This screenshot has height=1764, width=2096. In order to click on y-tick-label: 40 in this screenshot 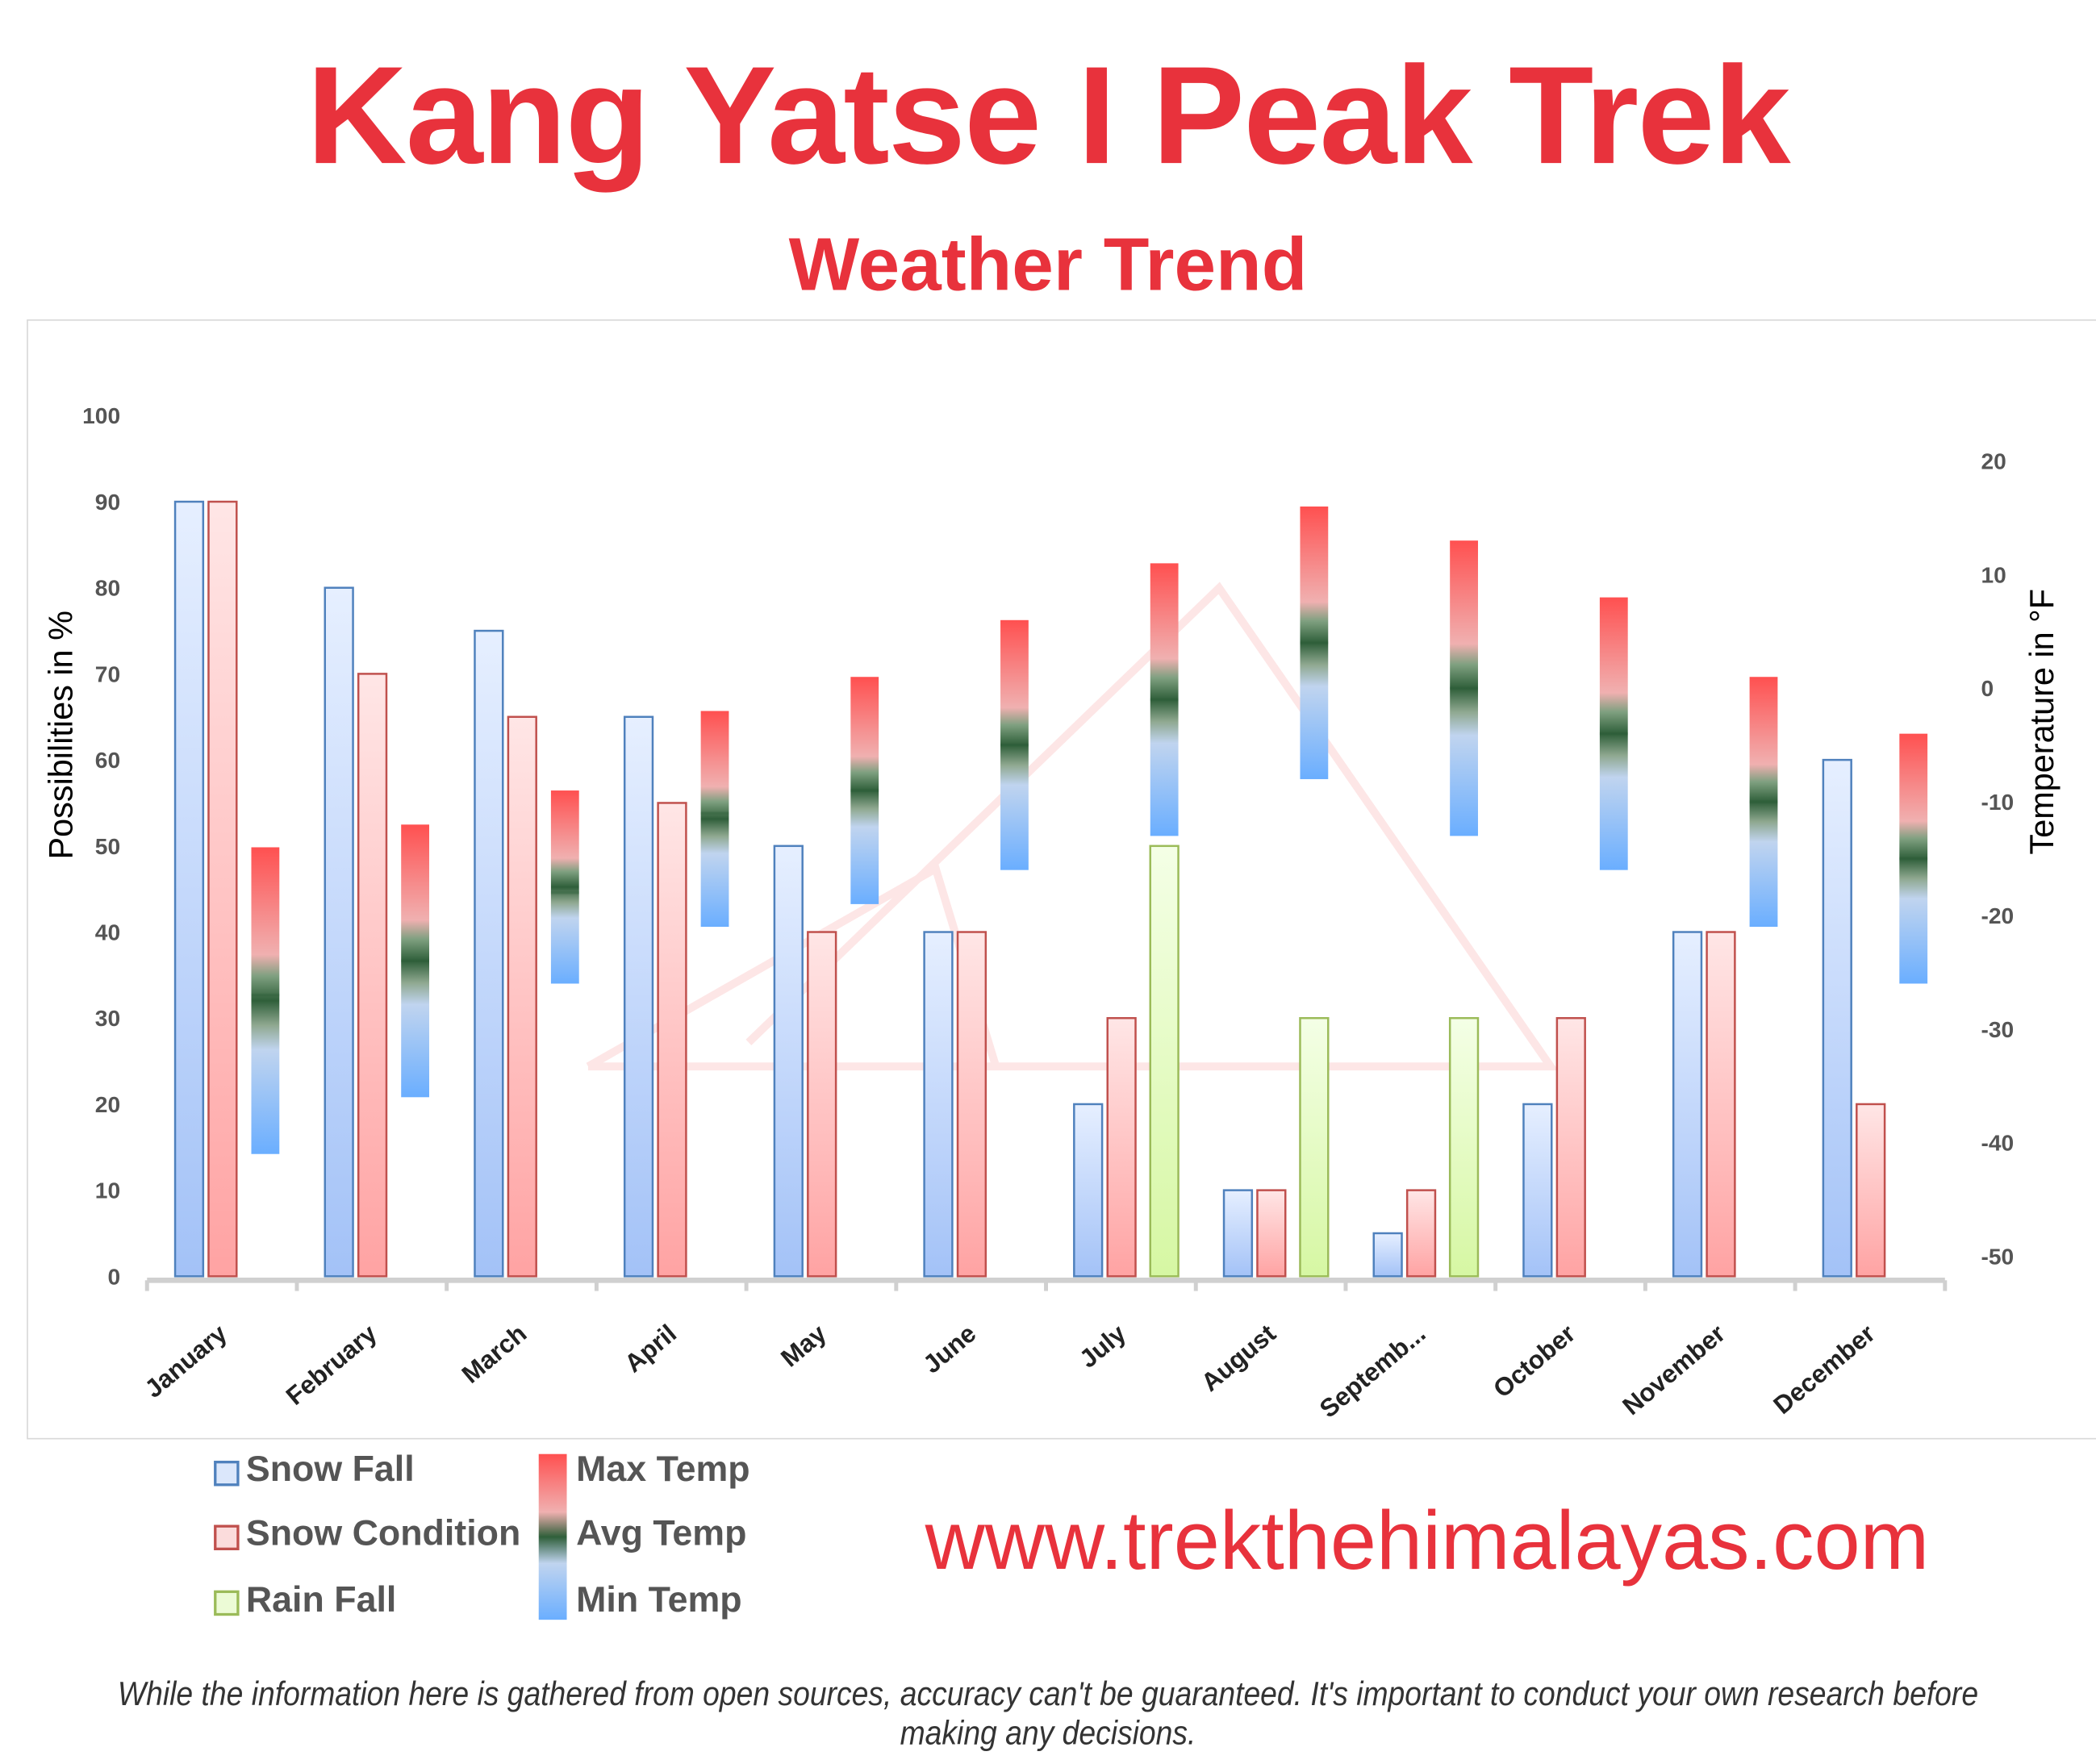, I will do `click(107, 932)`.